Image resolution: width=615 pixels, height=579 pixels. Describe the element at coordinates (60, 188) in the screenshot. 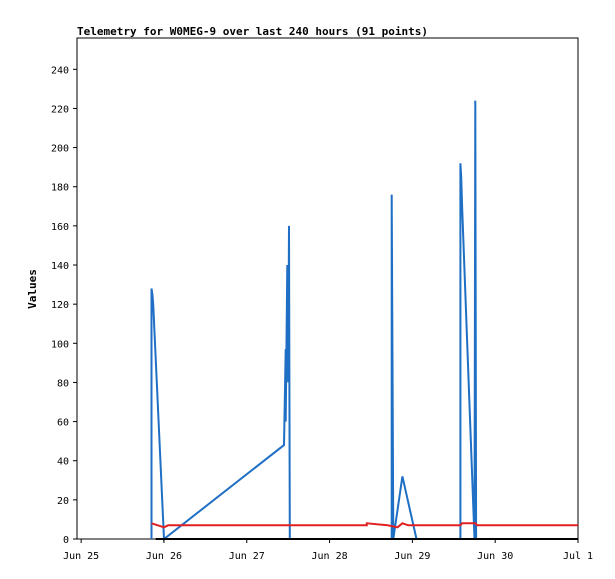

I see `y-tick-label: 180` at that location.